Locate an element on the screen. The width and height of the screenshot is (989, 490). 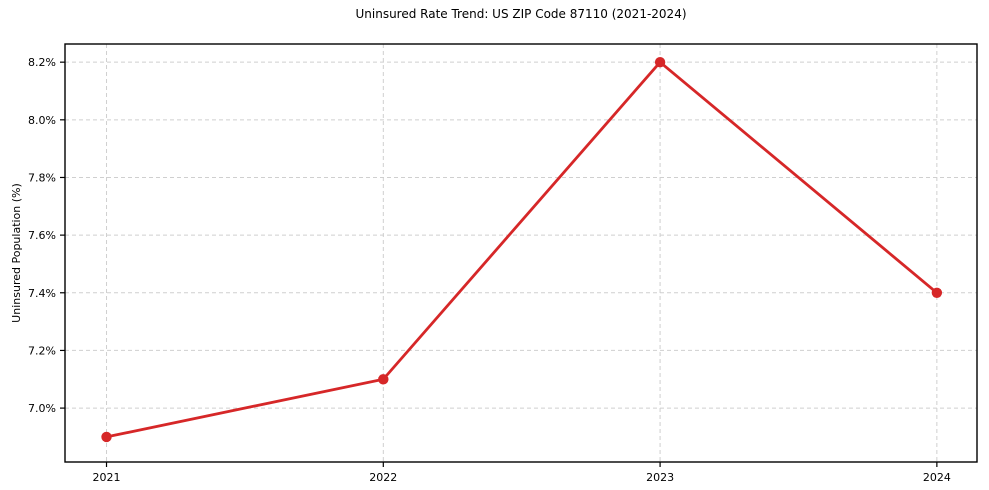
y-tick-label: 7.0% is located at coordinates (42, 408).